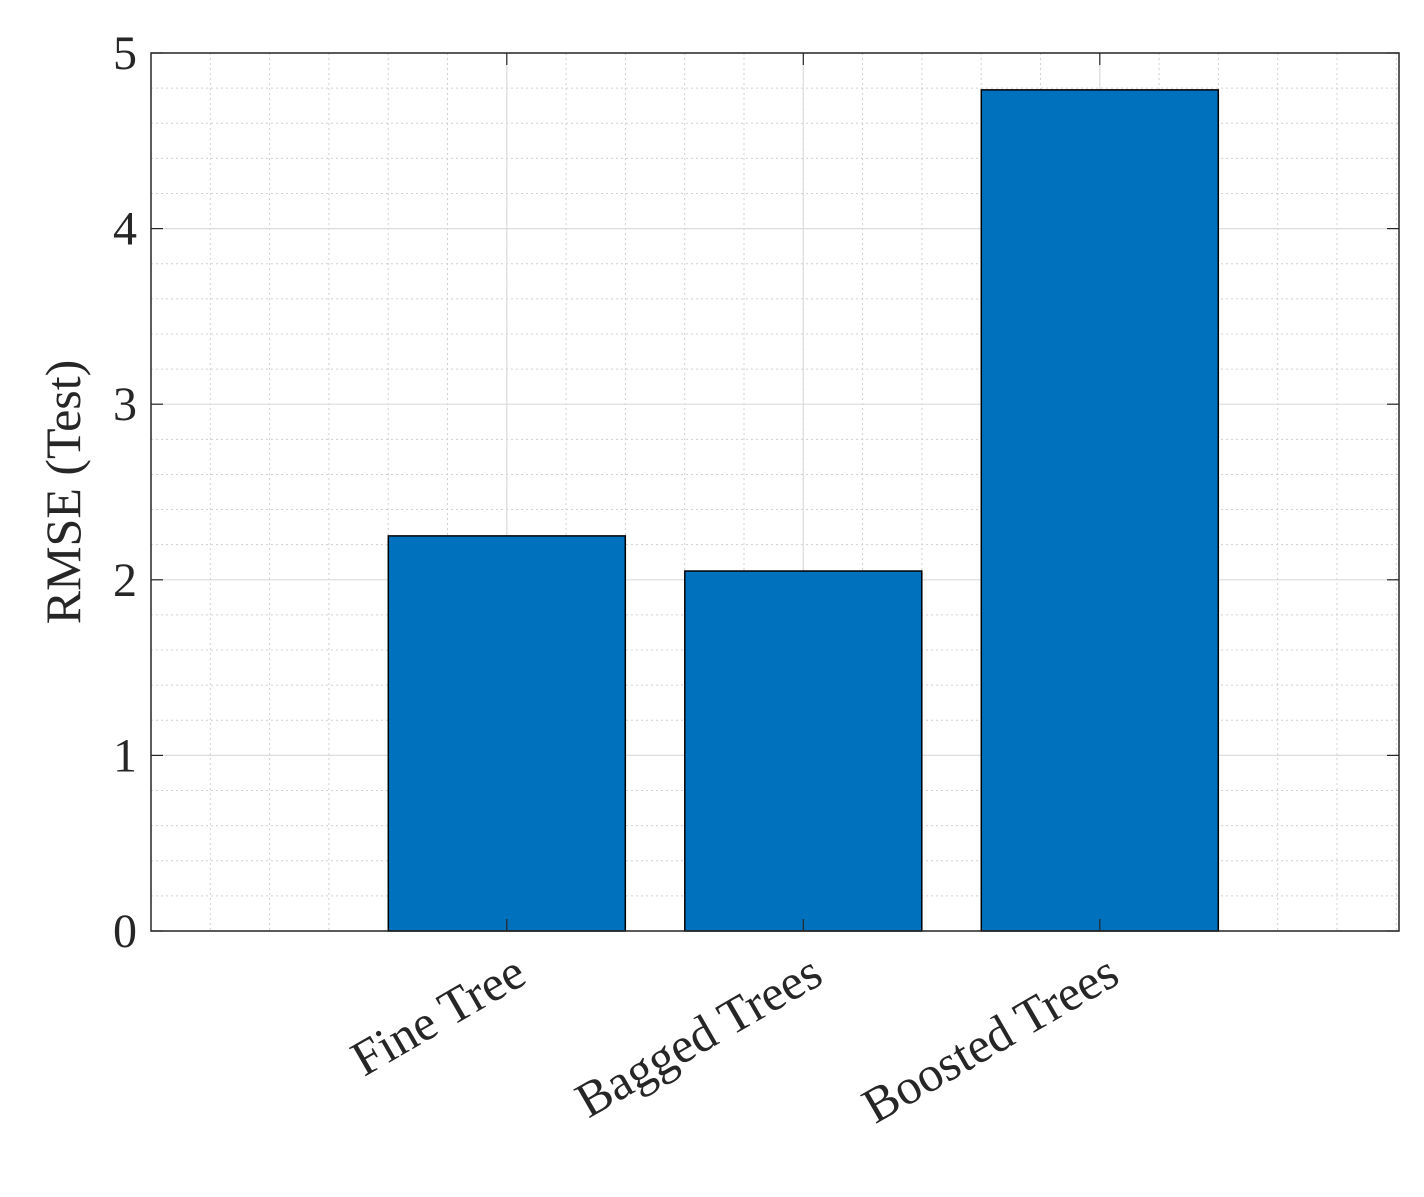 The image size is (1424, 1197). Describe the element at coordinates (125, 931) in the screenshot. I see `y-tick-label: 0` at that location.